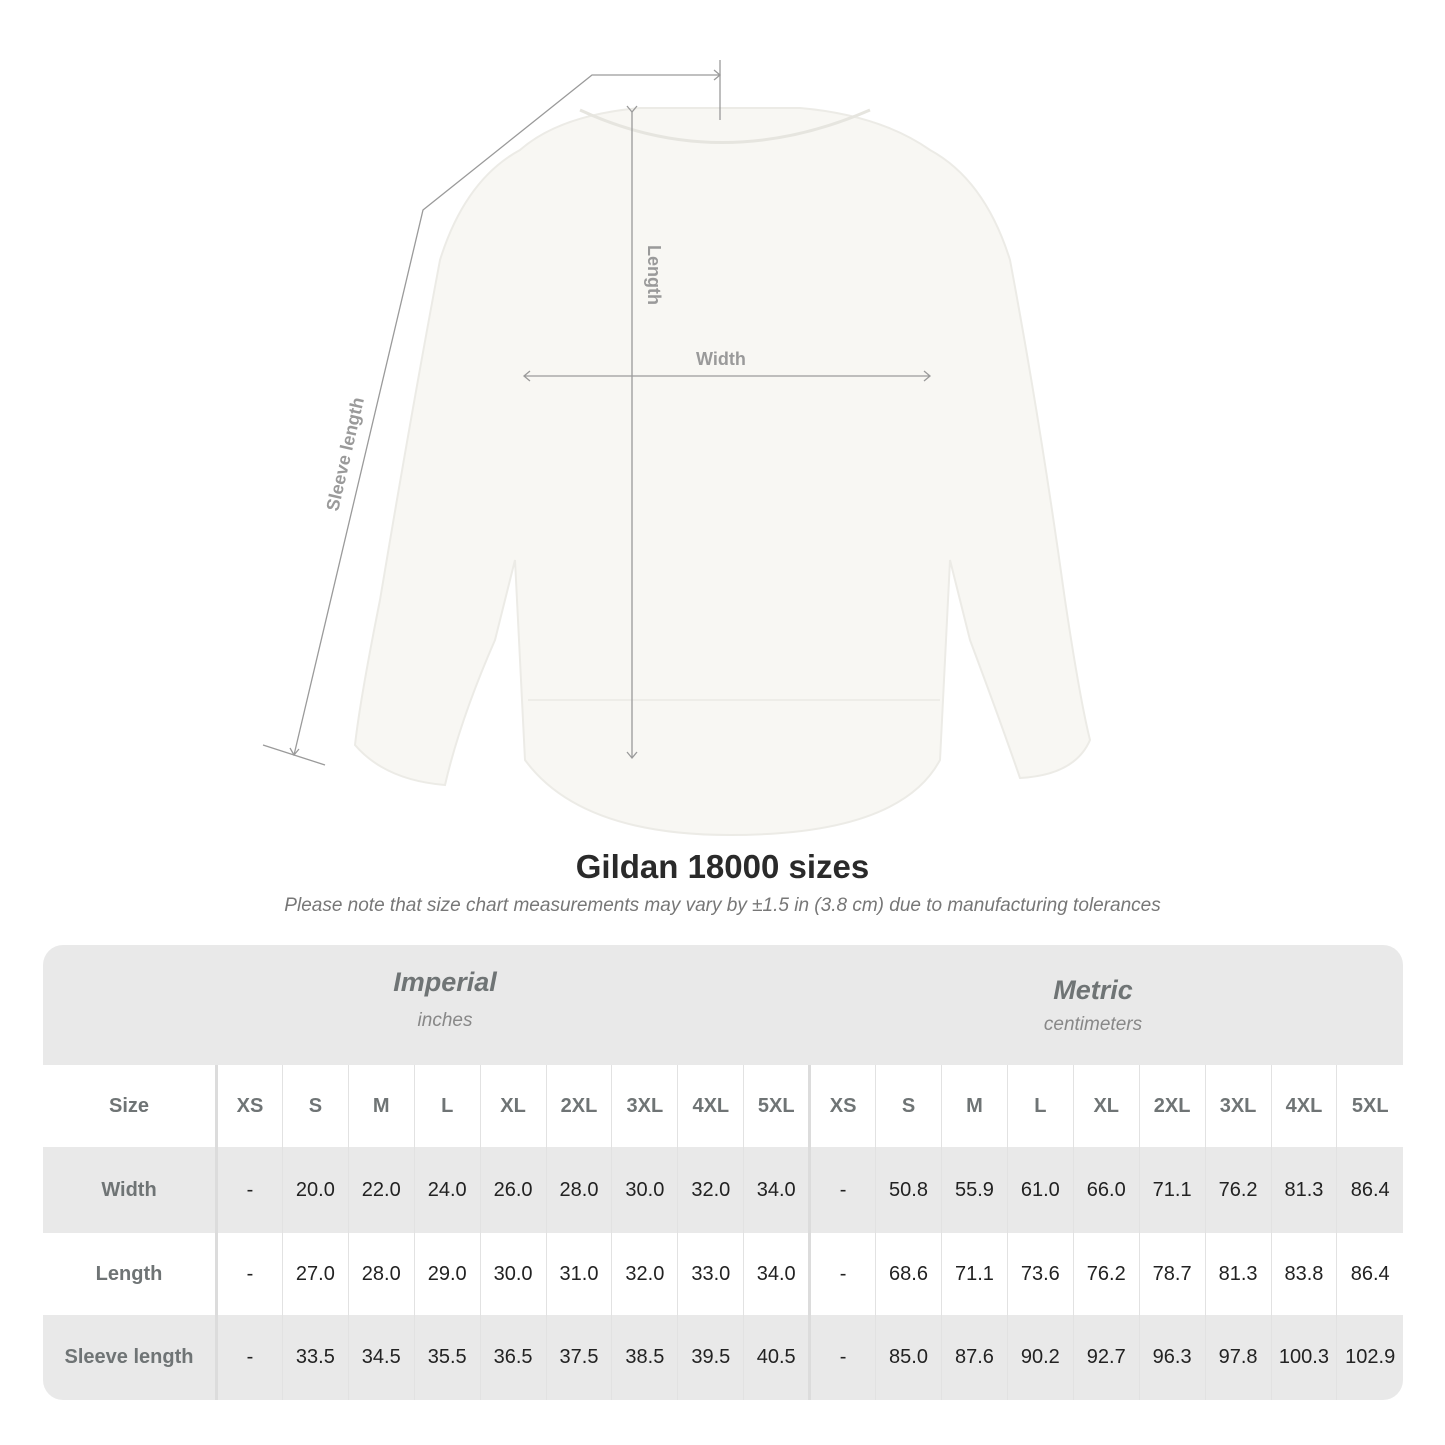 The width and height of the screenshot is (1445, 1445). Describe the element at coordinates (908, 1357) in the screenshot. I see `metric-value: 85.0` at that location.